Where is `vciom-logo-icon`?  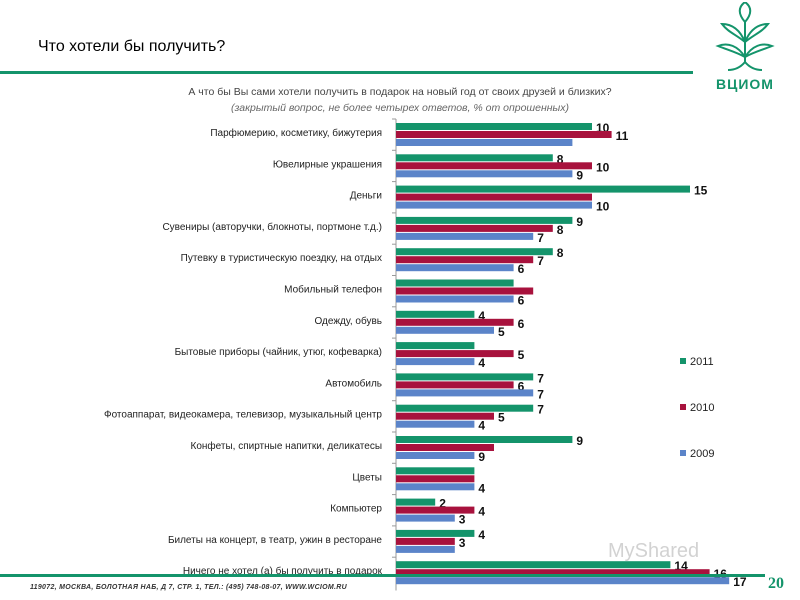
vciom-logo-icon is located at coordinates (745, 36).